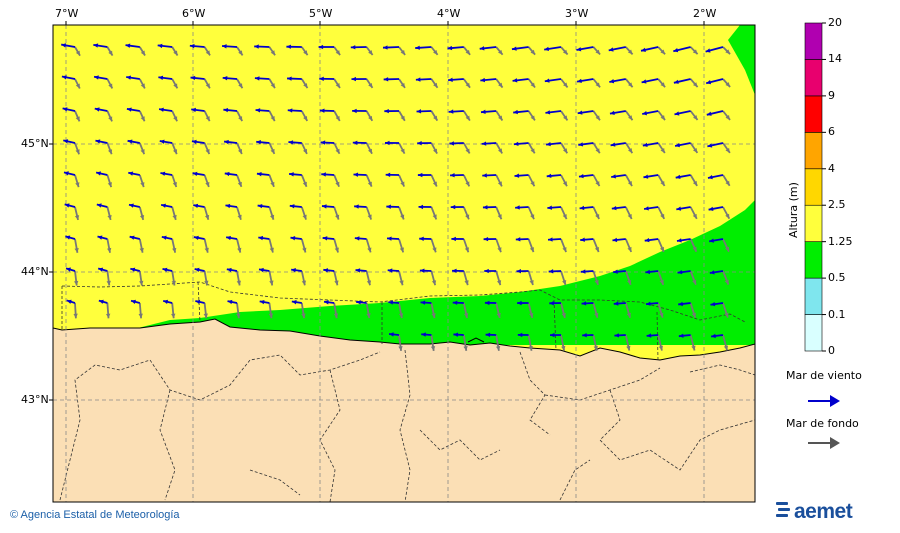  Describe the element at coordinates (783, 509) in the screenshot. I see `aemet-logo-icon` at that location.